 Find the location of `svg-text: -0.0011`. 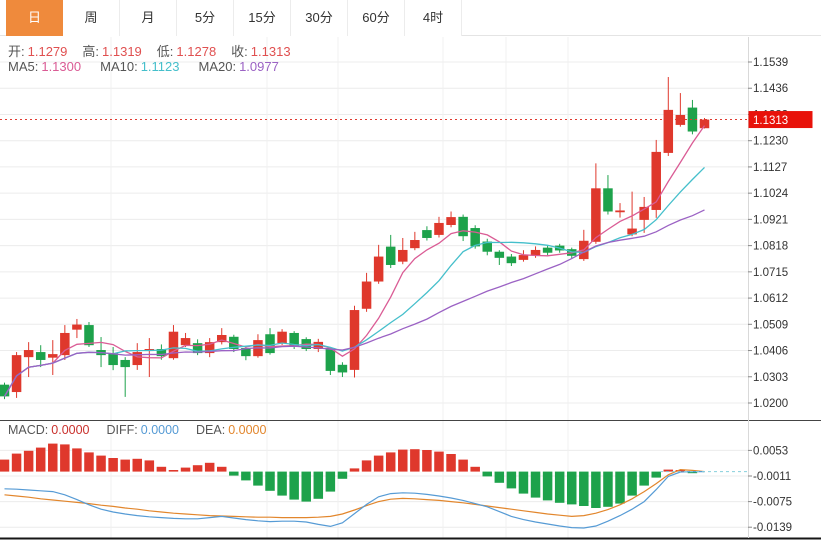

svg-text: -0.0011 is located at coordinates (772, 477).